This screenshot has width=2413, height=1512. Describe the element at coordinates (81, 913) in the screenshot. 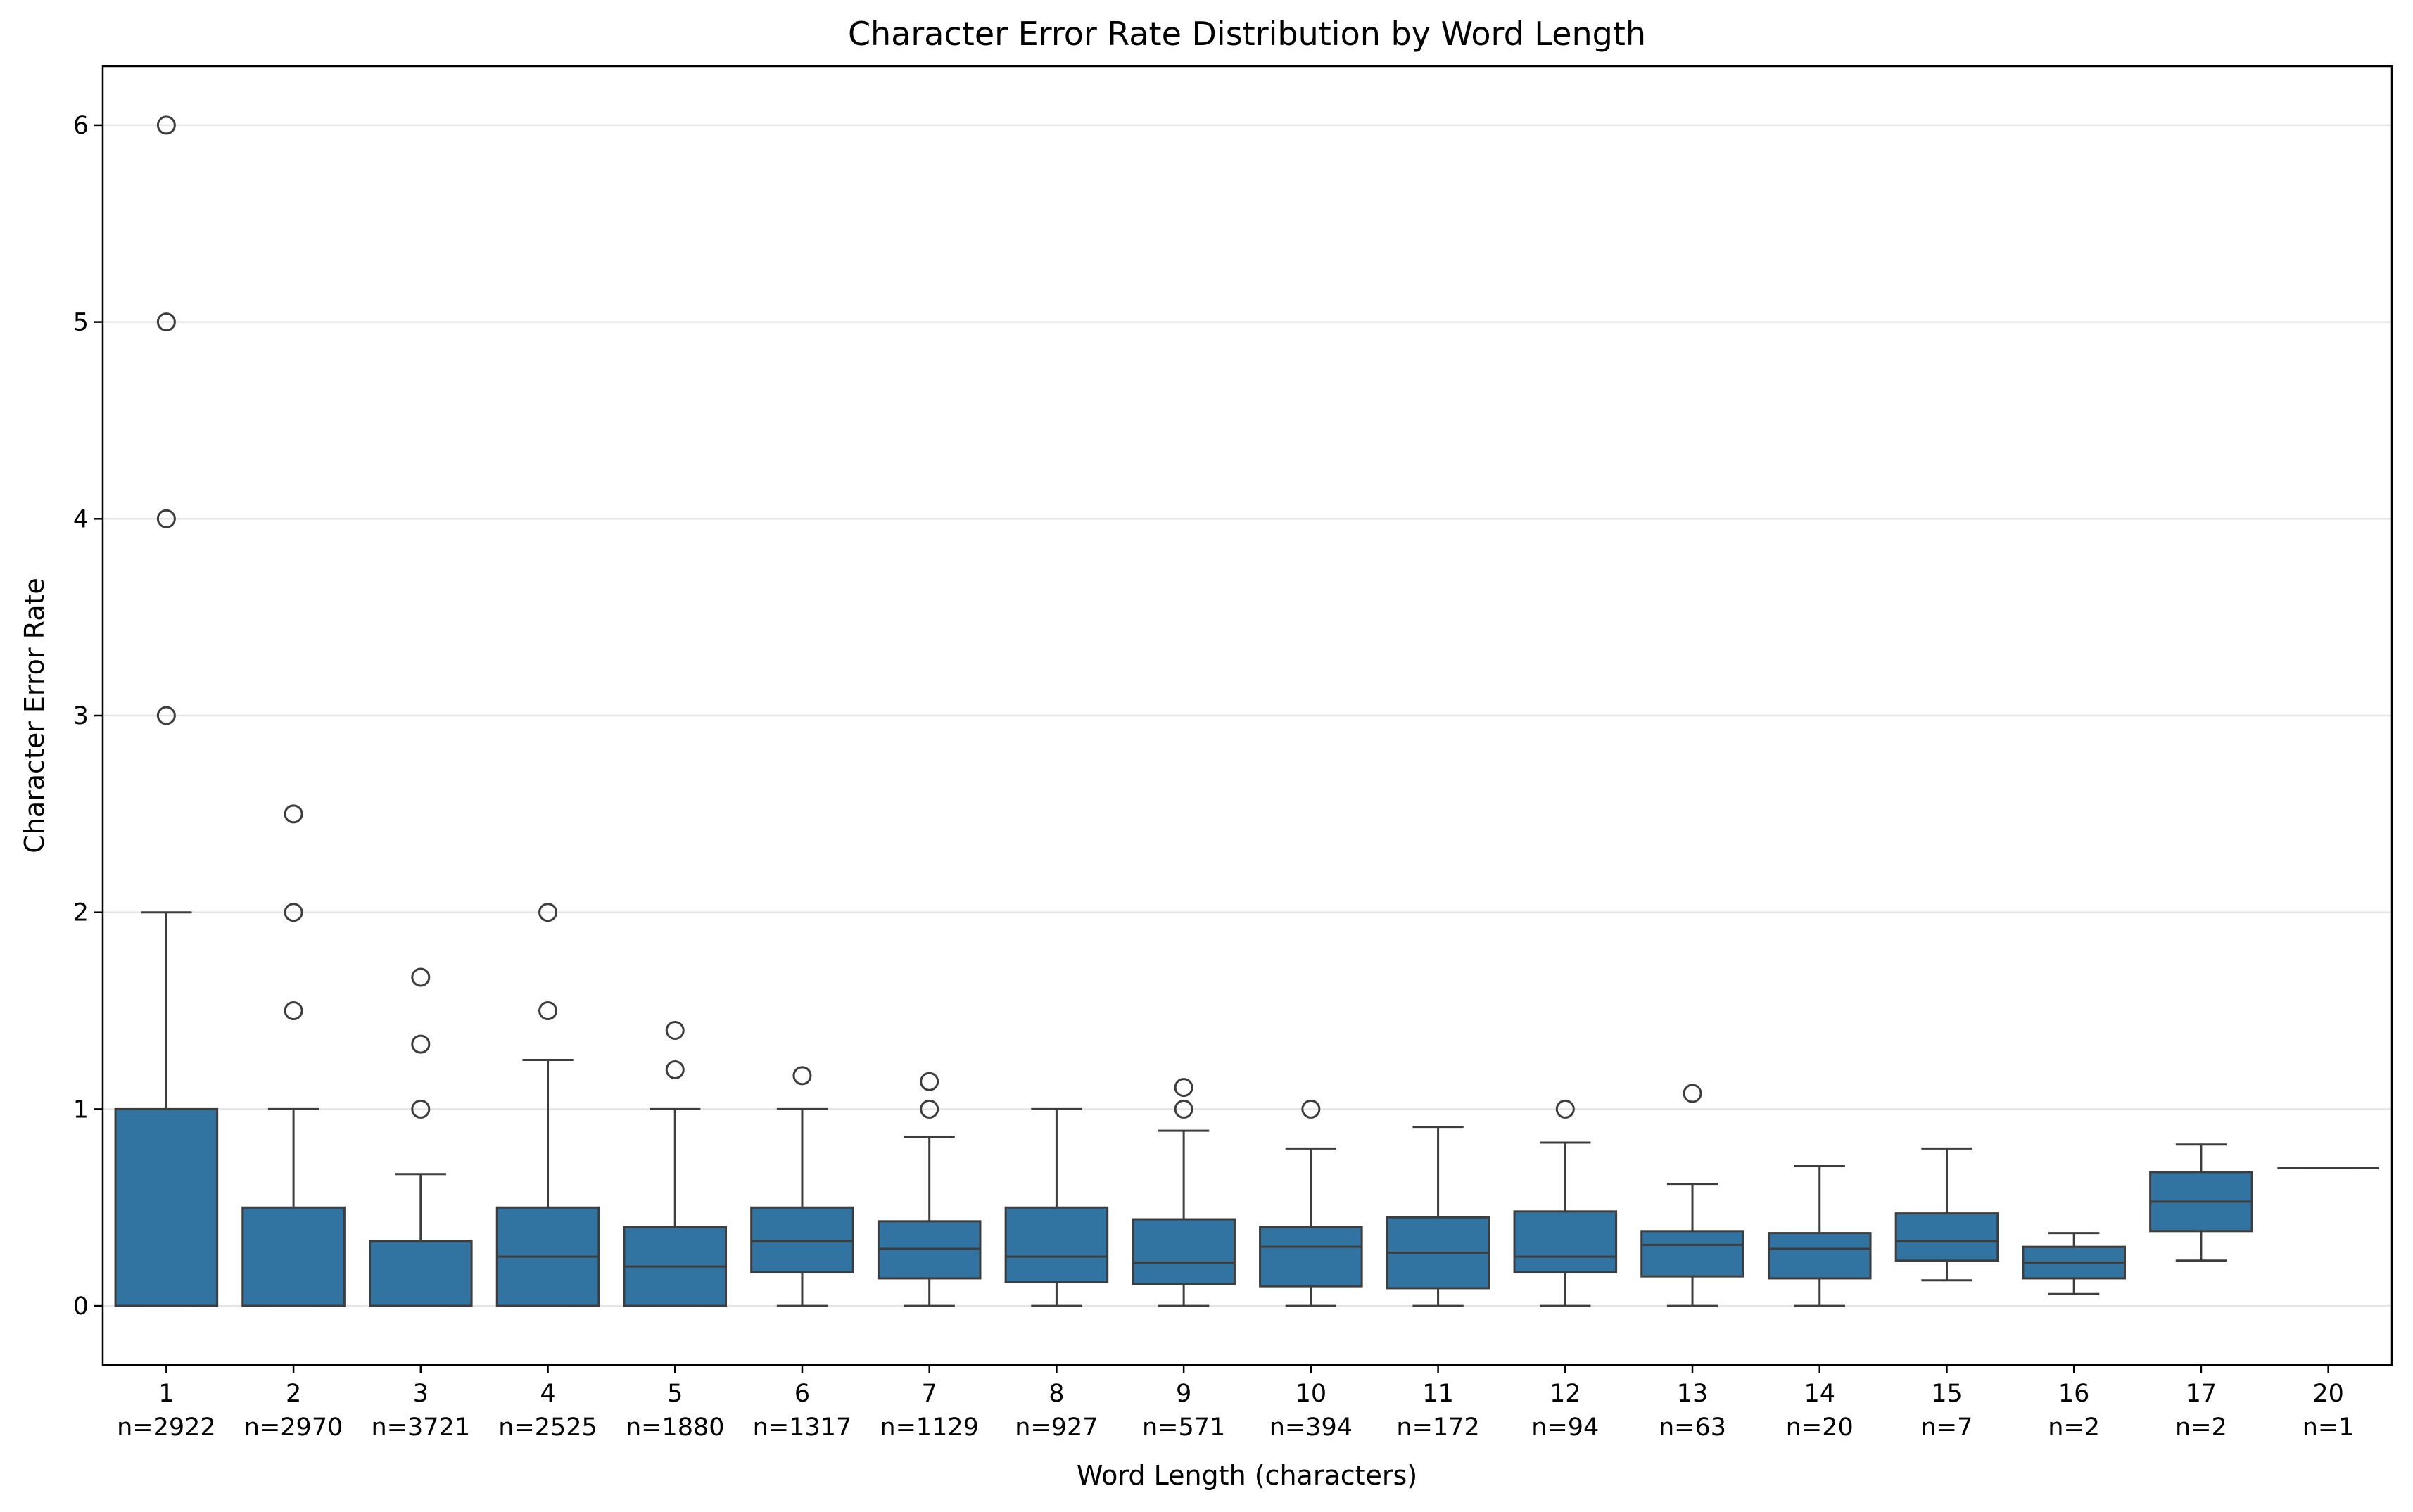

I see `y-tick-label: 2` at that location.